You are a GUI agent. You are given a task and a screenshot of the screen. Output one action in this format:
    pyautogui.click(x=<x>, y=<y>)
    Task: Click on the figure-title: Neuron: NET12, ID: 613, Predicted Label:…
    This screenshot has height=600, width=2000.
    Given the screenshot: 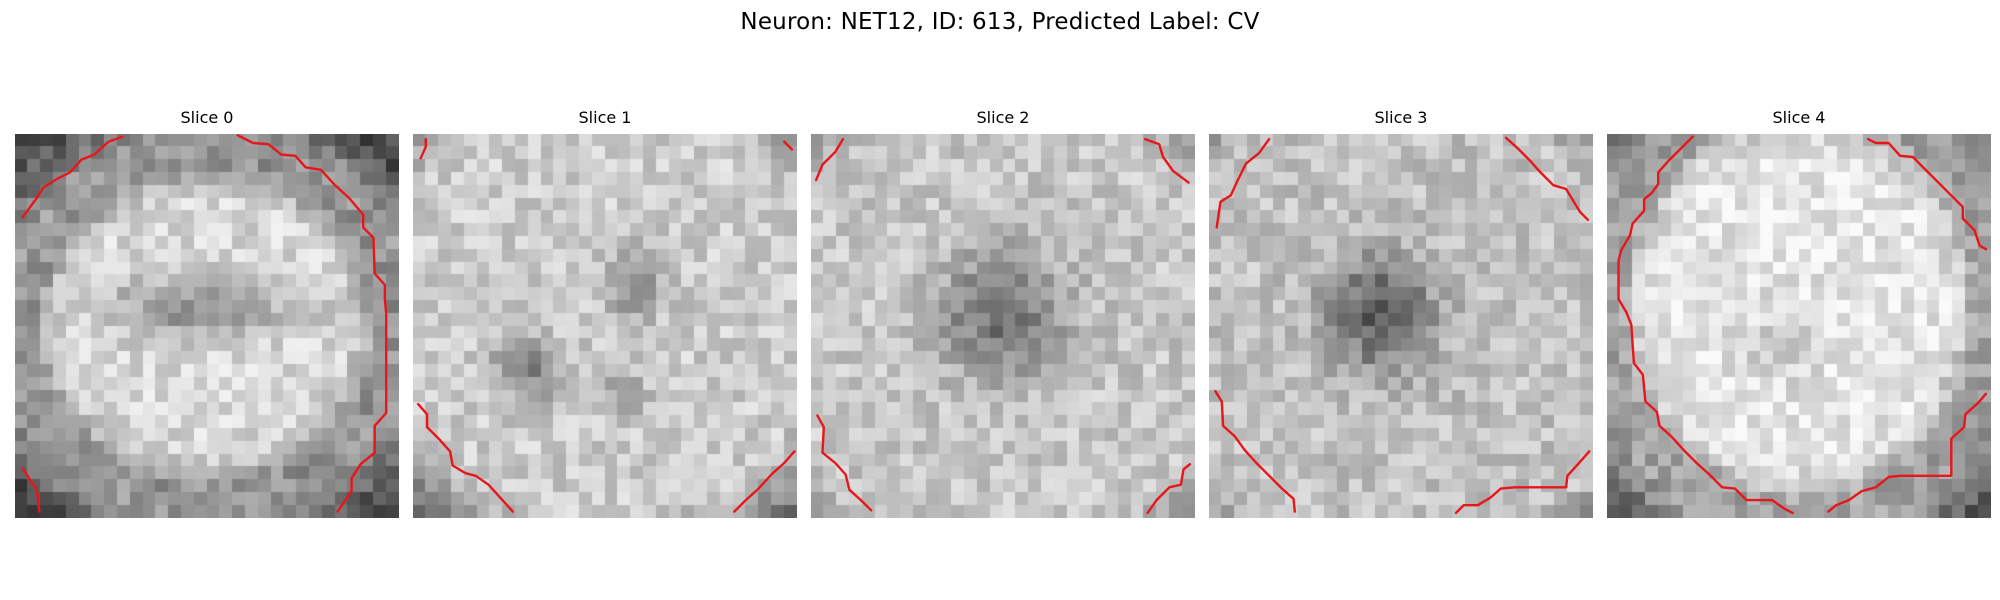 What is the action you would take?
    pyautogui.click(x=1000, y=22)
    